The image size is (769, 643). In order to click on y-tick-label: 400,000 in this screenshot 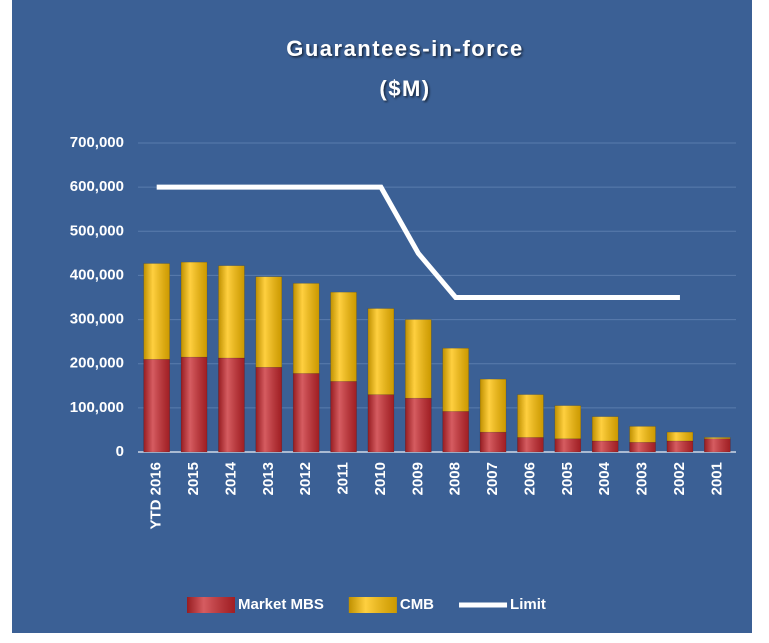, I will do `click(97, 274)`.